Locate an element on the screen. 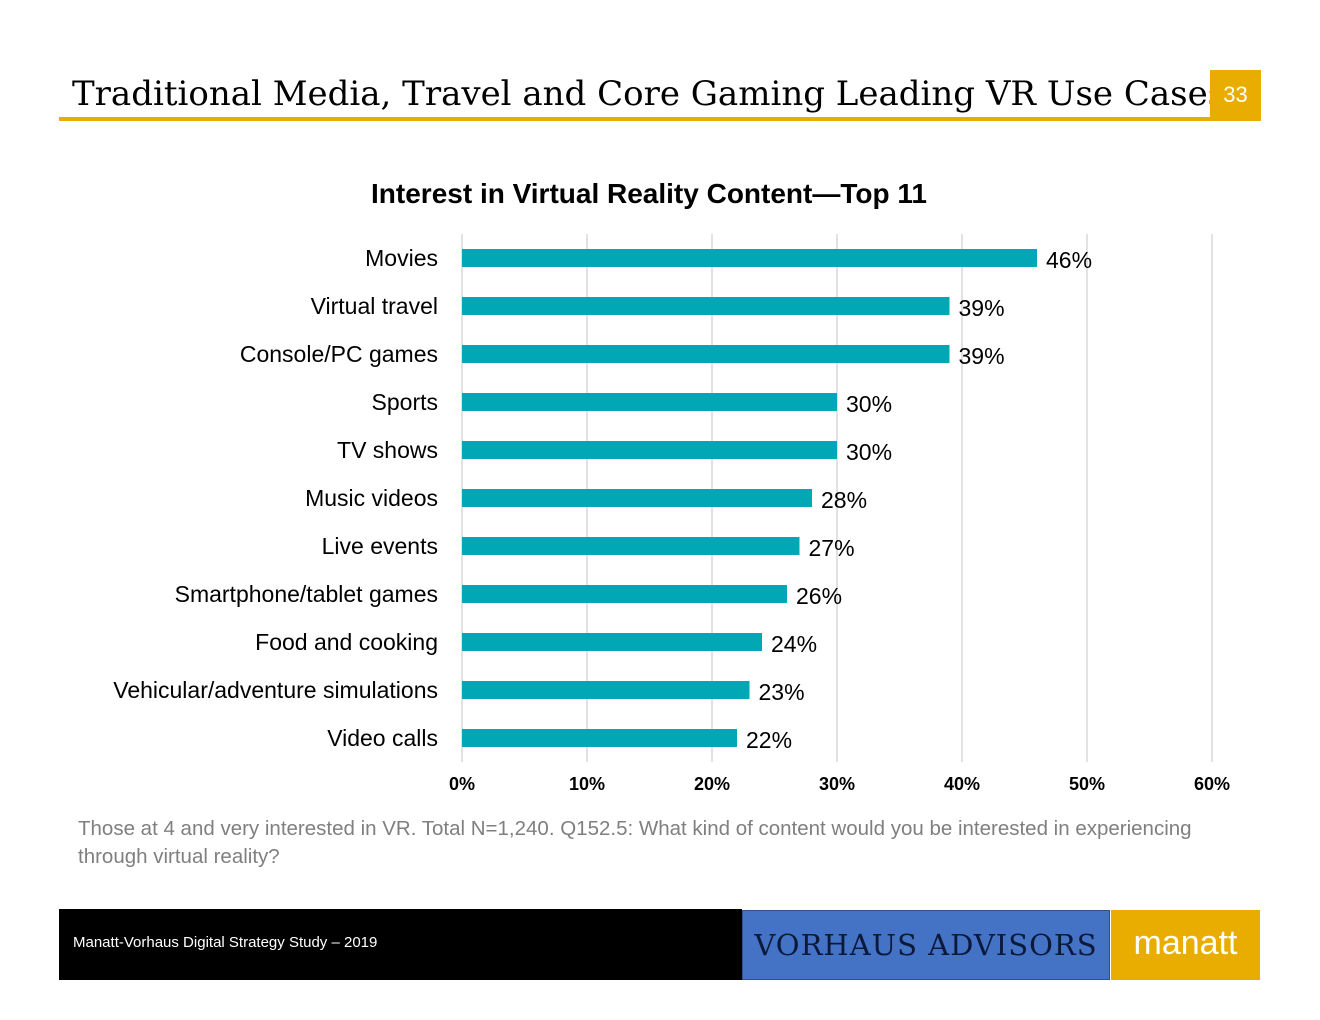 Image resolution: width=1320 pixels, height=1020 pixels. category-label: Virtual travel is located at coordinates (374, 306).